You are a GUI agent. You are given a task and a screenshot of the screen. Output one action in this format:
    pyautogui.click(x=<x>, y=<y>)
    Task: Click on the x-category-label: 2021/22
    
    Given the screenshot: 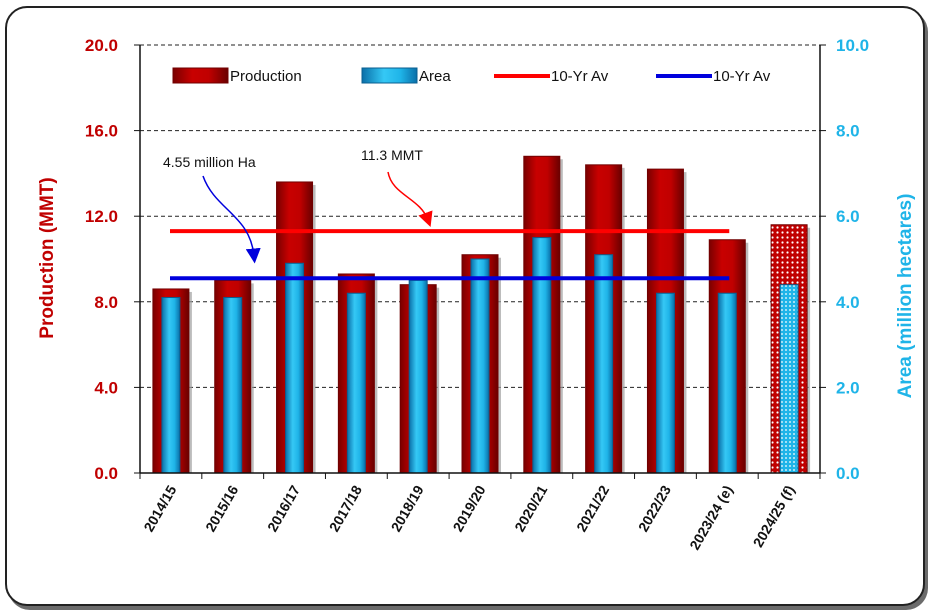 What is the action you would take?
    pyautogui.click(x=592, y=508)
    